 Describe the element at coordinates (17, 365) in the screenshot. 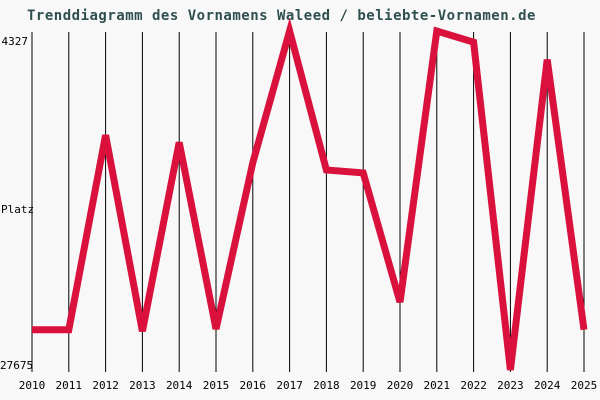

I see `y-axis-bottom-tick-label: 27675` at that location.